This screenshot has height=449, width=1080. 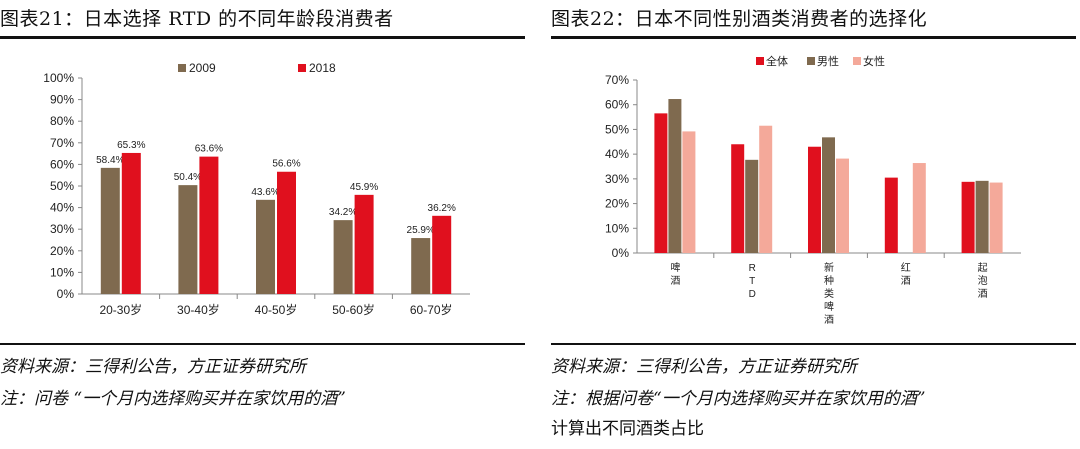 What do you see at coordinates (120, 309) in the screenshot?
I see `x-tick-label: 20-30岁` at bounding box center [120, 309].